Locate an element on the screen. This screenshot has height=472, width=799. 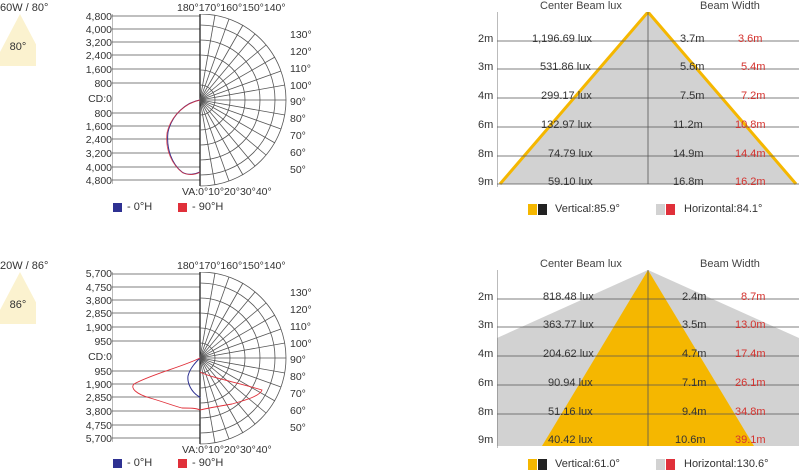
beam-row-lux: 90.94 lux is located at coordinates (570, 383).